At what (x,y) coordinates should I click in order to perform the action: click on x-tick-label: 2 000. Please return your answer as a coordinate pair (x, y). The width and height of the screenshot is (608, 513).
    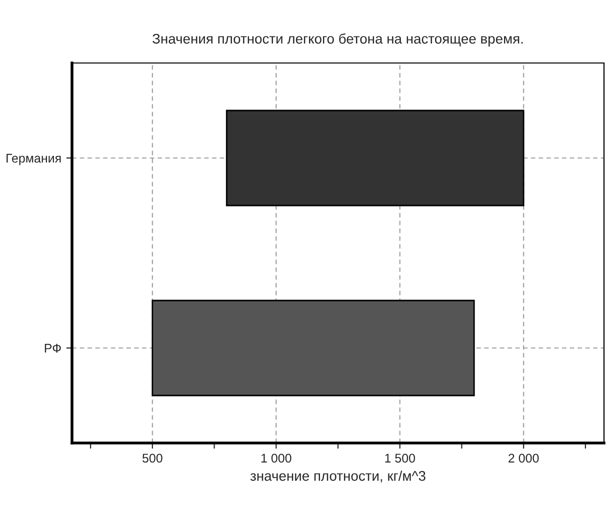
    Looking at the image, I should click on (523, 458).